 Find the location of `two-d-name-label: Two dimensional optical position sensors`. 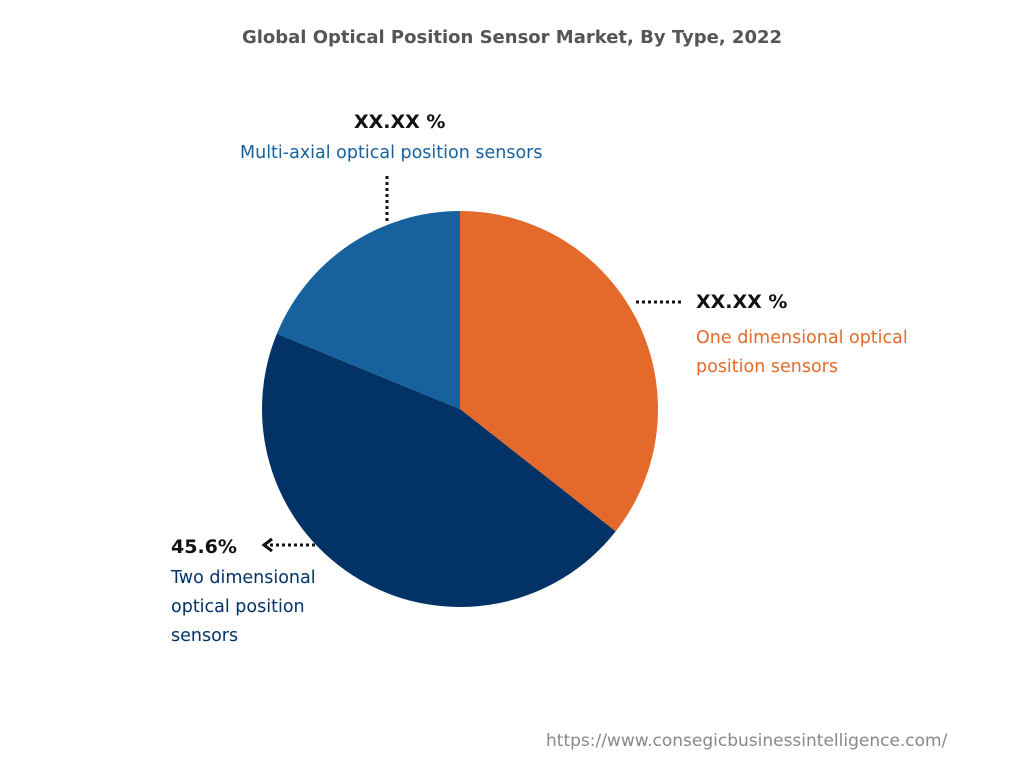

two-d-name-label: Two dimensional optical position sensors is located at coordinates (243, 607).